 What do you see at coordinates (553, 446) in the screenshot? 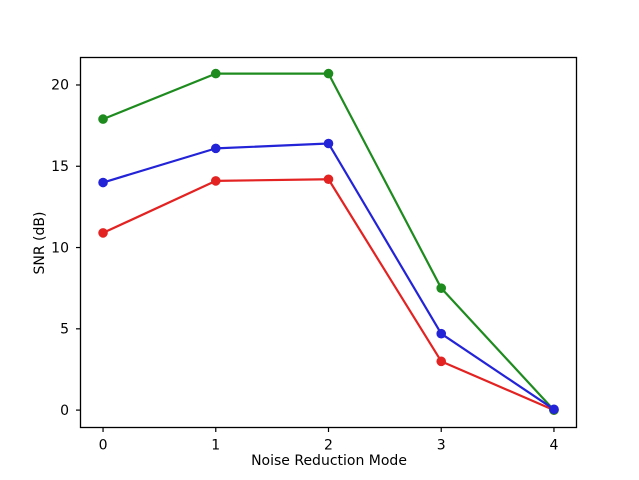
I see `x-tick-label: 4` at bounding box center [553, 446].